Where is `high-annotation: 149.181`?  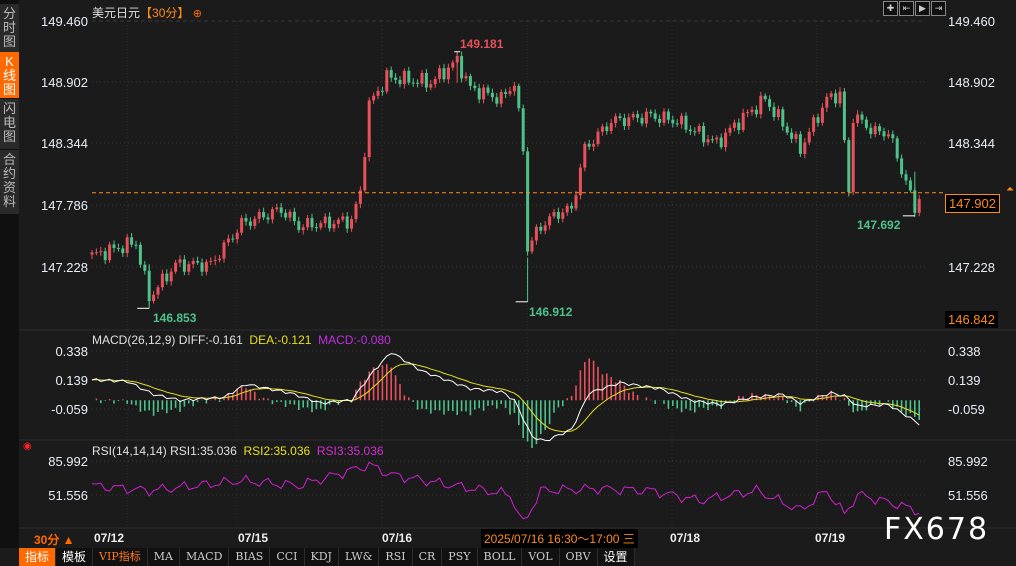 high-annotation: 149.181 is located at coordinates (482, 44).